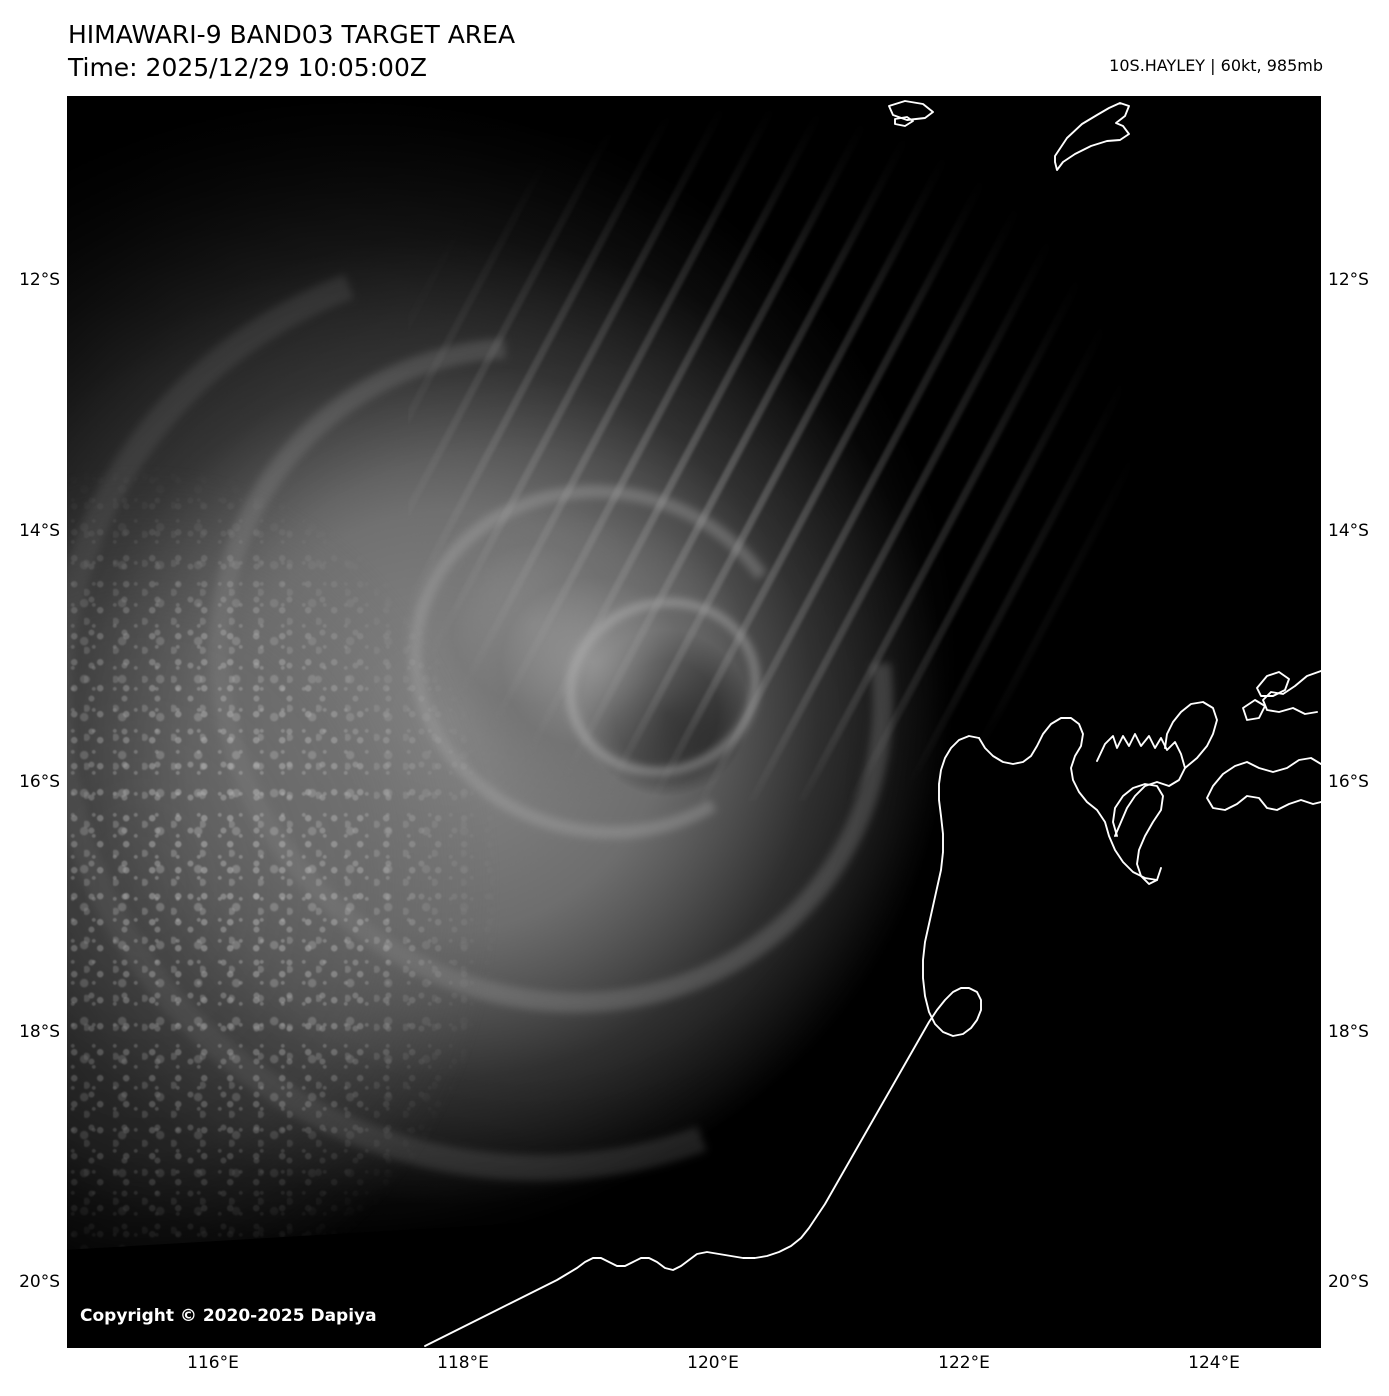 This screenshot has height=1396, width=1389. Describe the element at coordinates (1191, 735) in the screenshot. I see `coast-kimberley-bay` at that location.